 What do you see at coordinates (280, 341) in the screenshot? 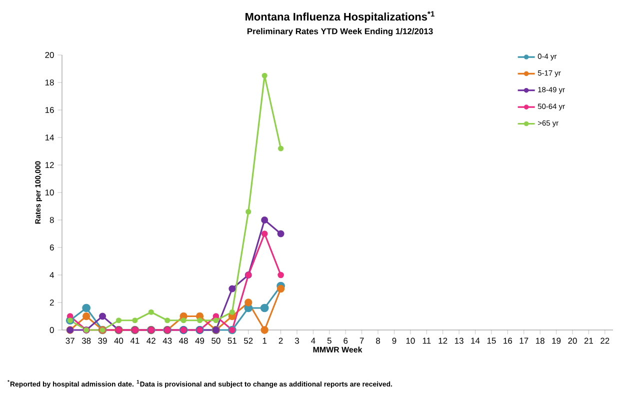
I see `x-tick-label: 2` at bounding box center [280, 341].